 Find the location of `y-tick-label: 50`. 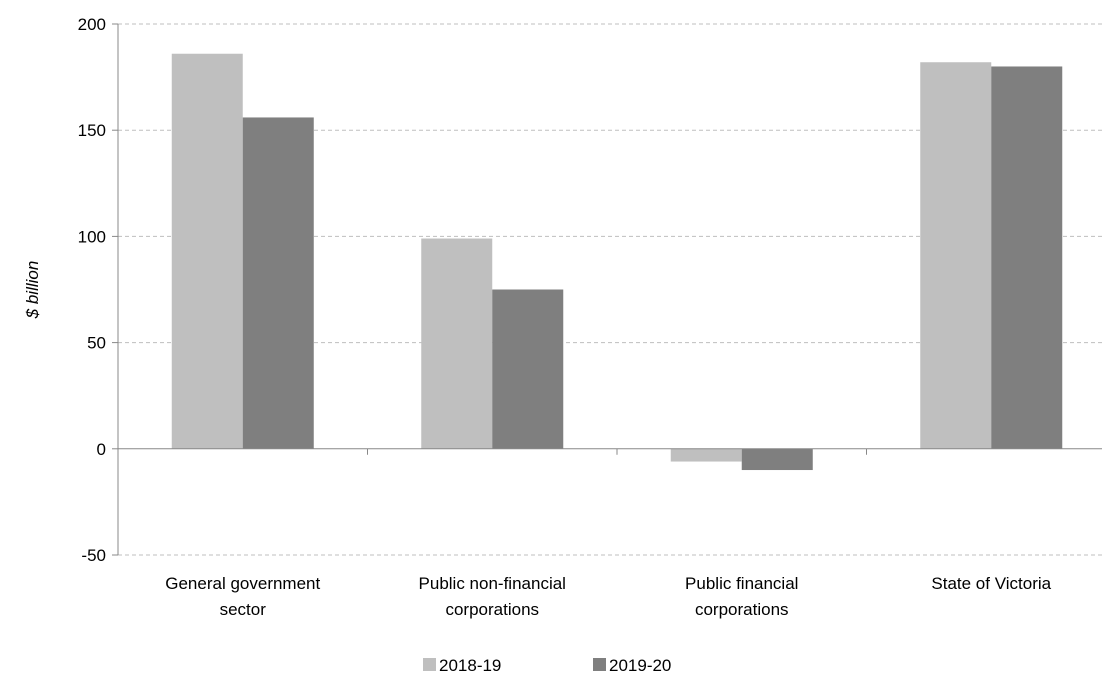

y-tick-label: 50 is located at coordinates (96, 343).